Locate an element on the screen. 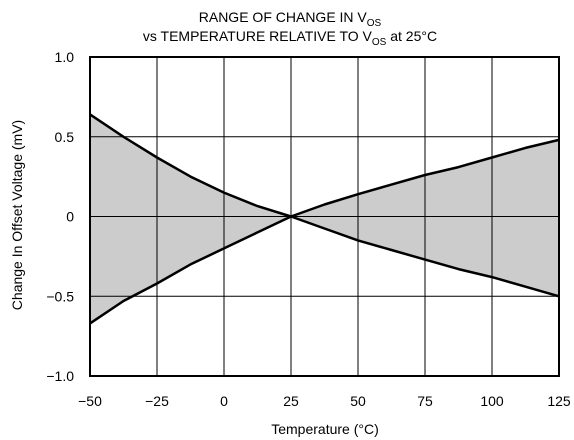 The image size is (574, 440). x-tick-labels: −50 −25 0 25 50 75 100 125 is located at coordinates (324, 401).